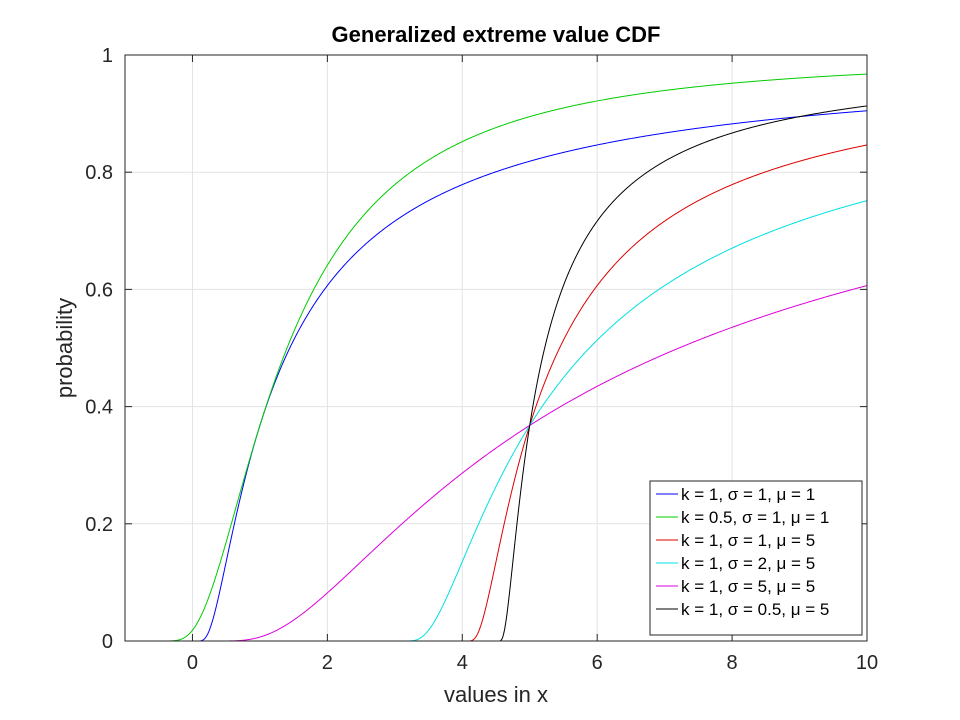 This screenshot has height=720, width=960. What do you see at coordinates (462, 663) in the screenshot?
I see `x-tick-label: 4` at bounding box center [462, 663].